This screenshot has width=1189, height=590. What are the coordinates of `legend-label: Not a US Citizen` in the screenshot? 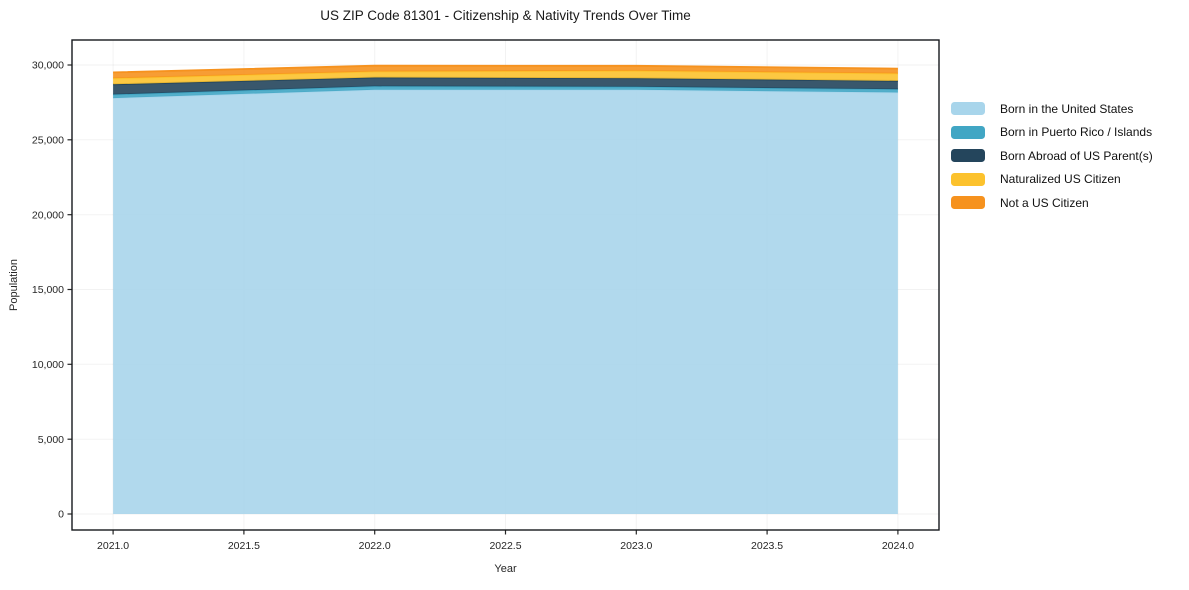 It's located at (1044, 202).